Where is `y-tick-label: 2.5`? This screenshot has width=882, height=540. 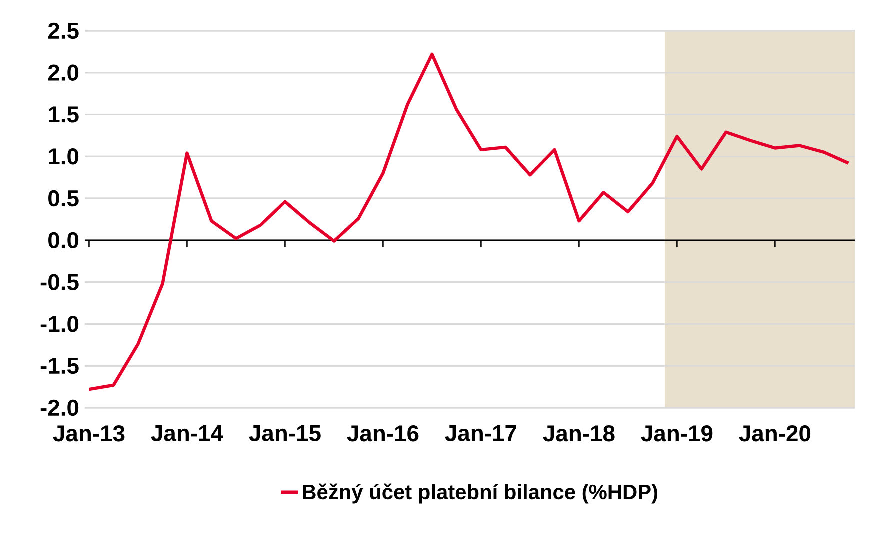 y-tick-label: 2.5 is located at coordinates (63, 31).